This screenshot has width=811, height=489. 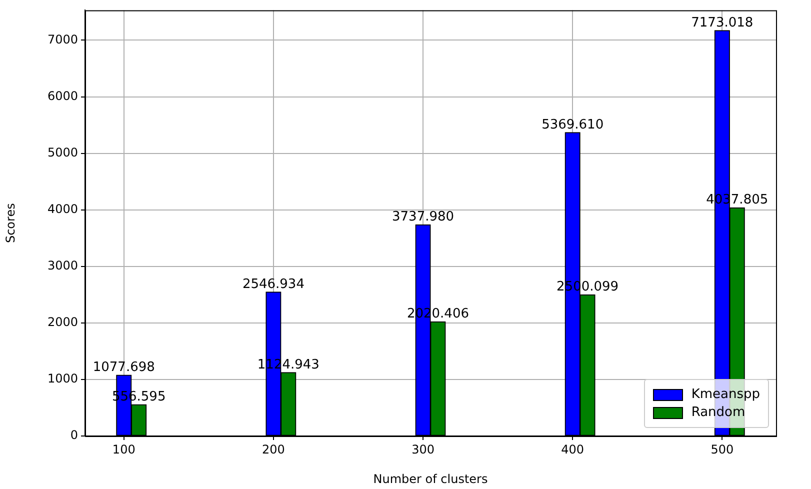 What do you see at coordinates (722, 22) in the screenshot?
I see `data-label: 7173.018` at bounding box center [722, 22].